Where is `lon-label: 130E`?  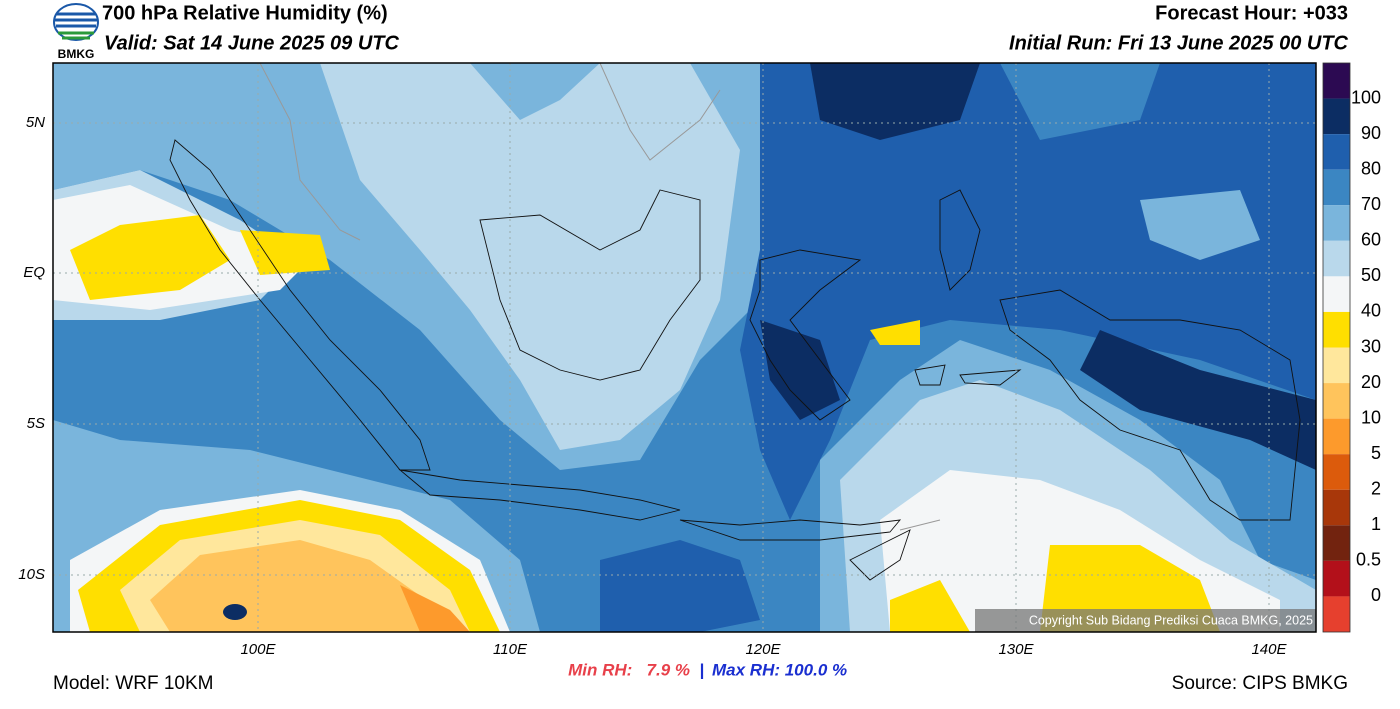
lon-label: 130E is located at coordinates (1016, 649).